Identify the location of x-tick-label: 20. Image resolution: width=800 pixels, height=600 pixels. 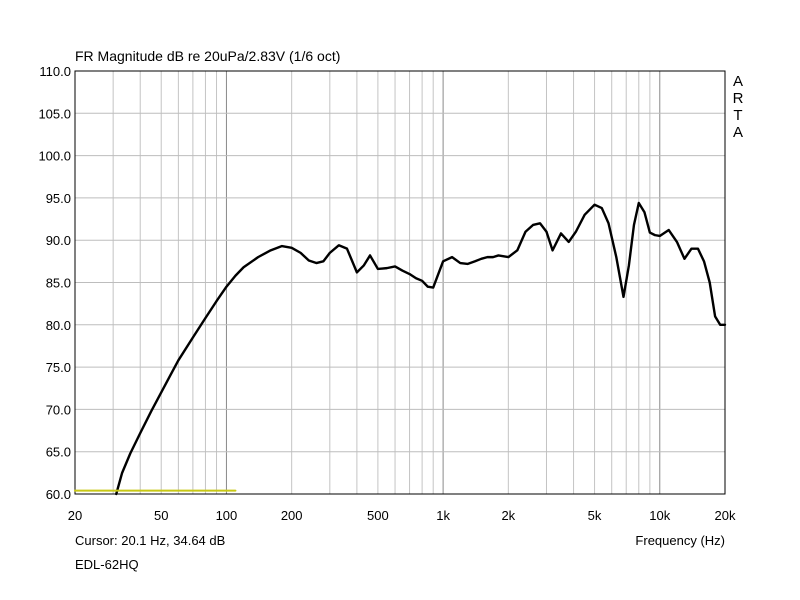
(75, 515).